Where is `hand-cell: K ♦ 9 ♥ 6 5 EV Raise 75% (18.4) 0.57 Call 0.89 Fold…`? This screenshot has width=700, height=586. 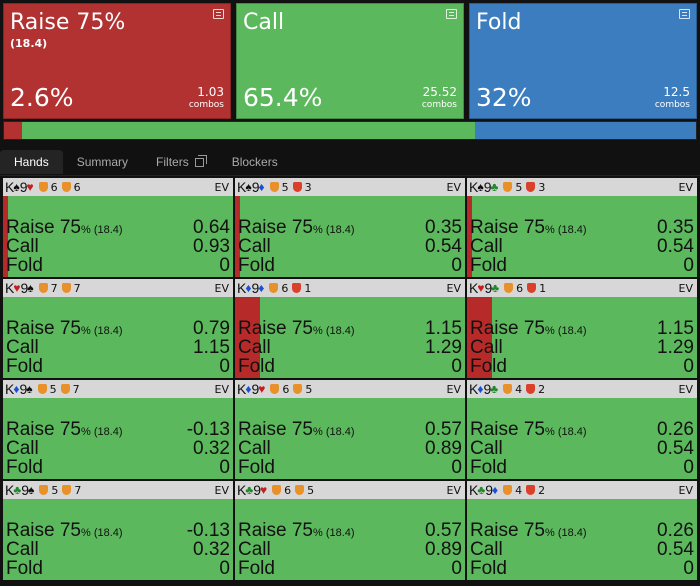
hand-cell: K ♦ 9 ♥ 6 5 EV Raise 75% (18.4) 0.57 Call 0.89 Fold… is located at coordinates (350, 429).